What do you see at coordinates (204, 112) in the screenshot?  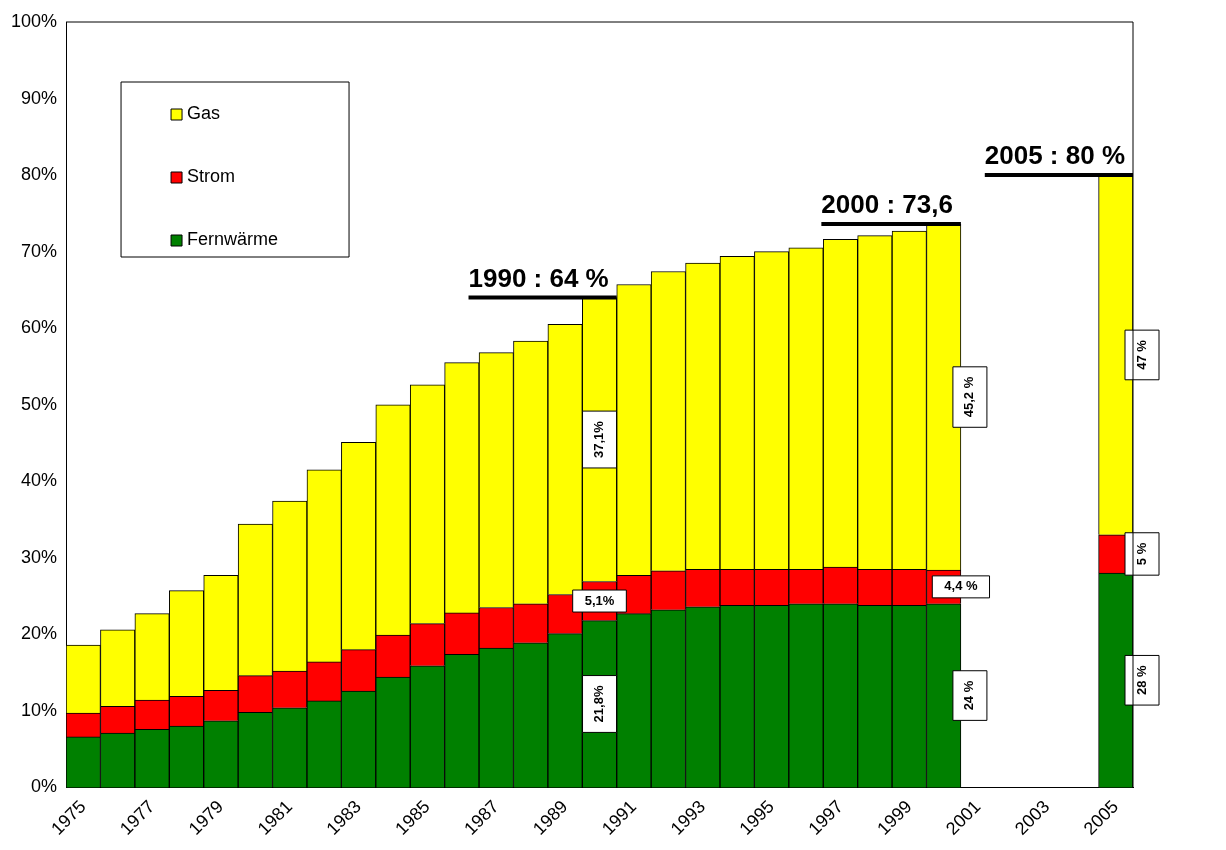 I see `legend-label: Gas` at bounding box center [204, 112].